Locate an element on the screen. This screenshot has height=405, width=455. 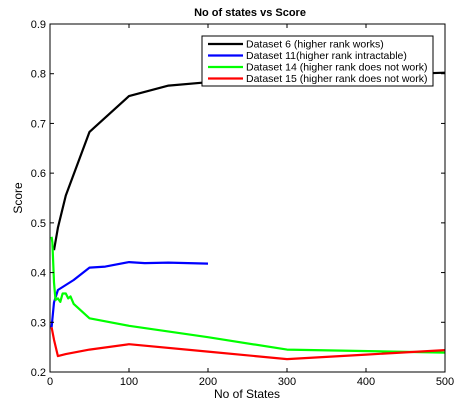
x-tick-label: 200 is located at coordinates (208, 382).